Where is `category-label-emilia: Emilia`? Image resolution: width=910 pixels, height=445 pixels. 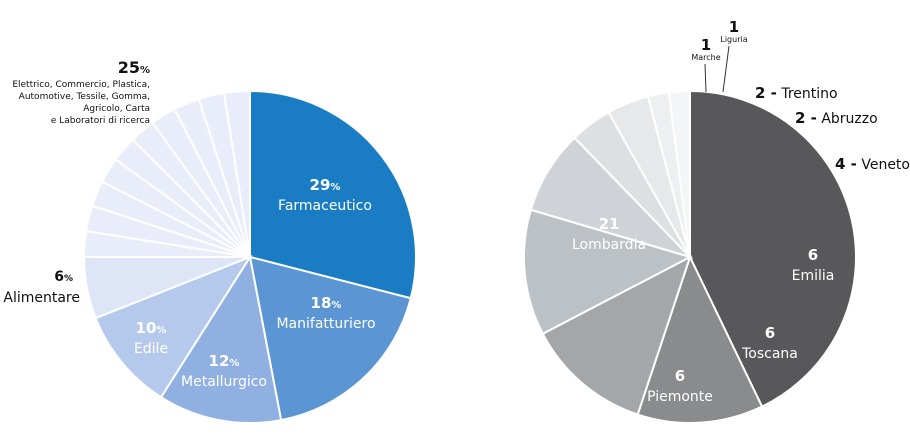 category-label-emilia: Emilia is located at coordinates (813, 276).